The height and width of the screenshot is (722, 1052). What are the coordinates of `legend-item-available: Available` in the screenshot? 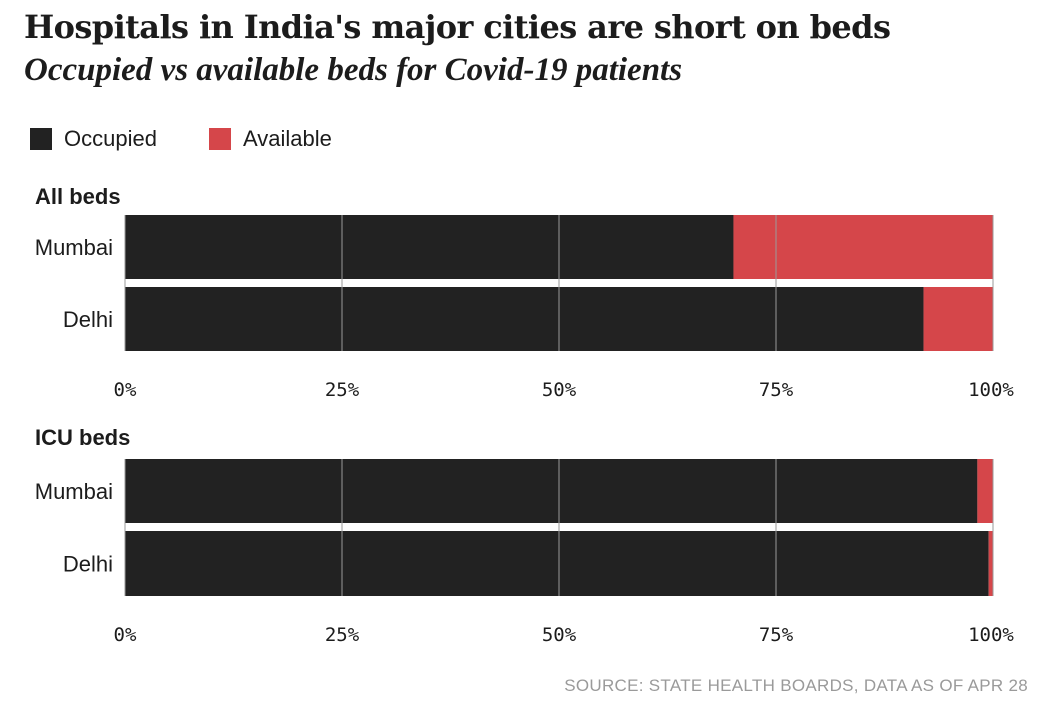 It's located at (270, 139).